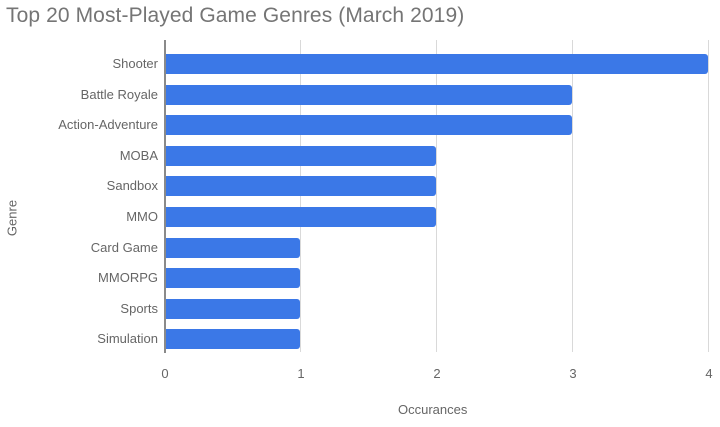 This screenshot has width=720, height=427. Describe the element at coordinates (124, 247) in the screenshot. I see `category-label: Card Game` at that location.